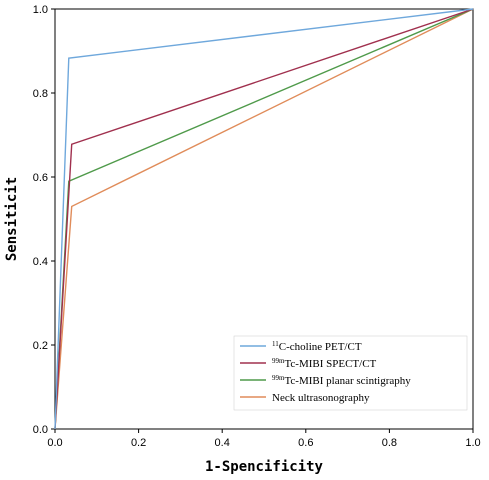 The image size is (489, 480). I want to click on x-tick-label: 0.4, so click(222, 443).